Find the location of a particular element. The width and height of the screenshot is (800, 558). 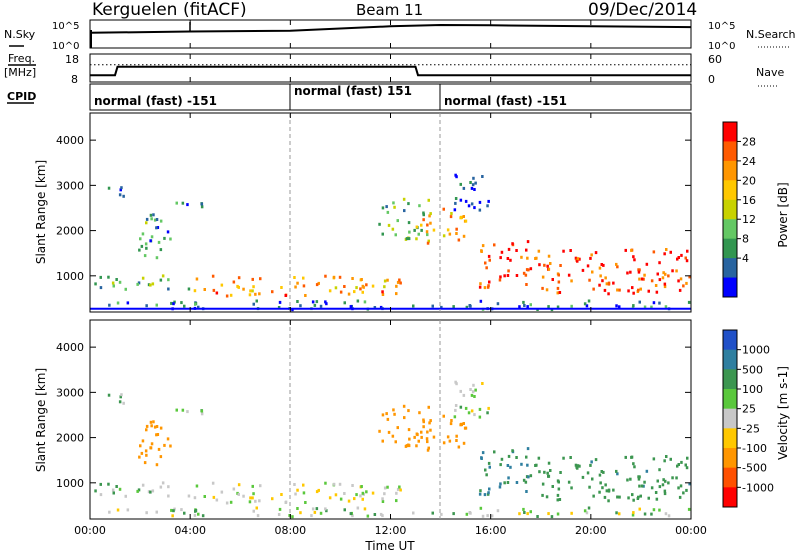

power-colorbar-label: 16 is located at coordinates (749, 200).